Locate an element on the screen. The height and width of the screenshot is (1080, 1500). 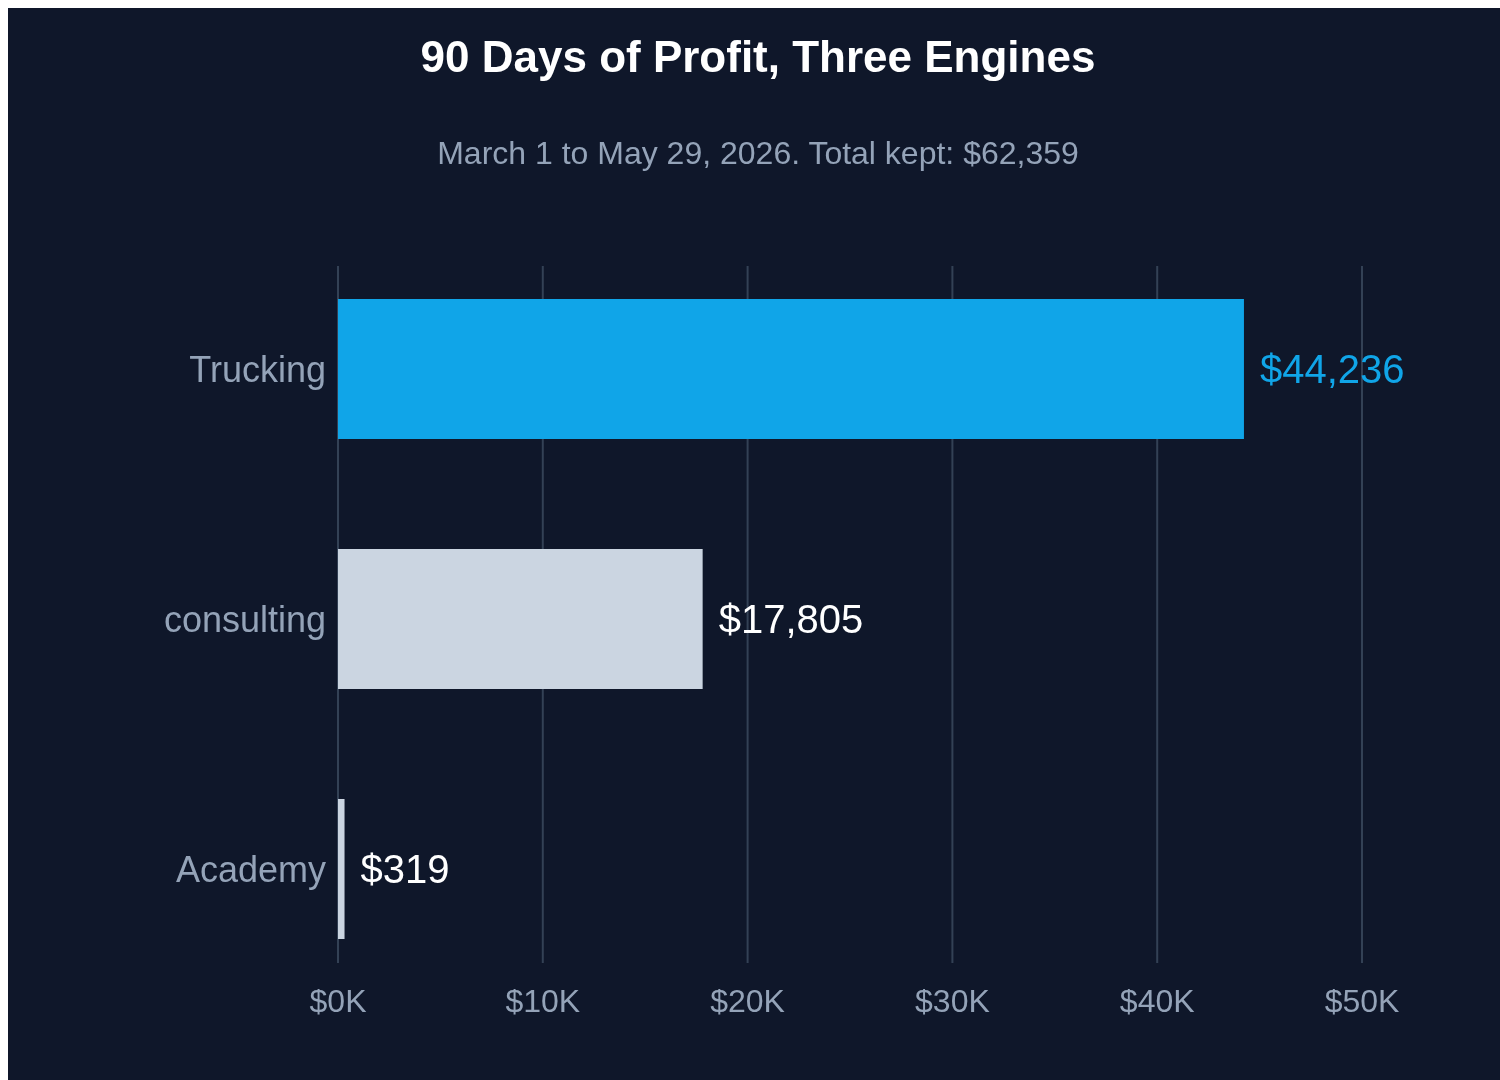
x-tick-label: $0K is located at coordinates (338, 1001).